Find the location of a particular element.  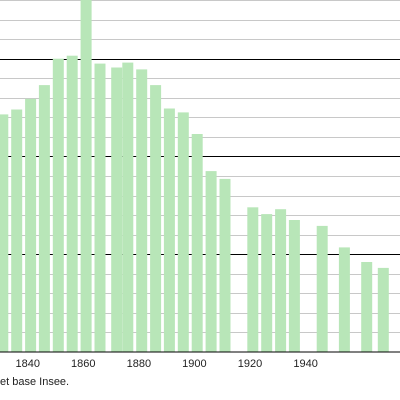

bar-1936 is located at coordinates (294, 286).